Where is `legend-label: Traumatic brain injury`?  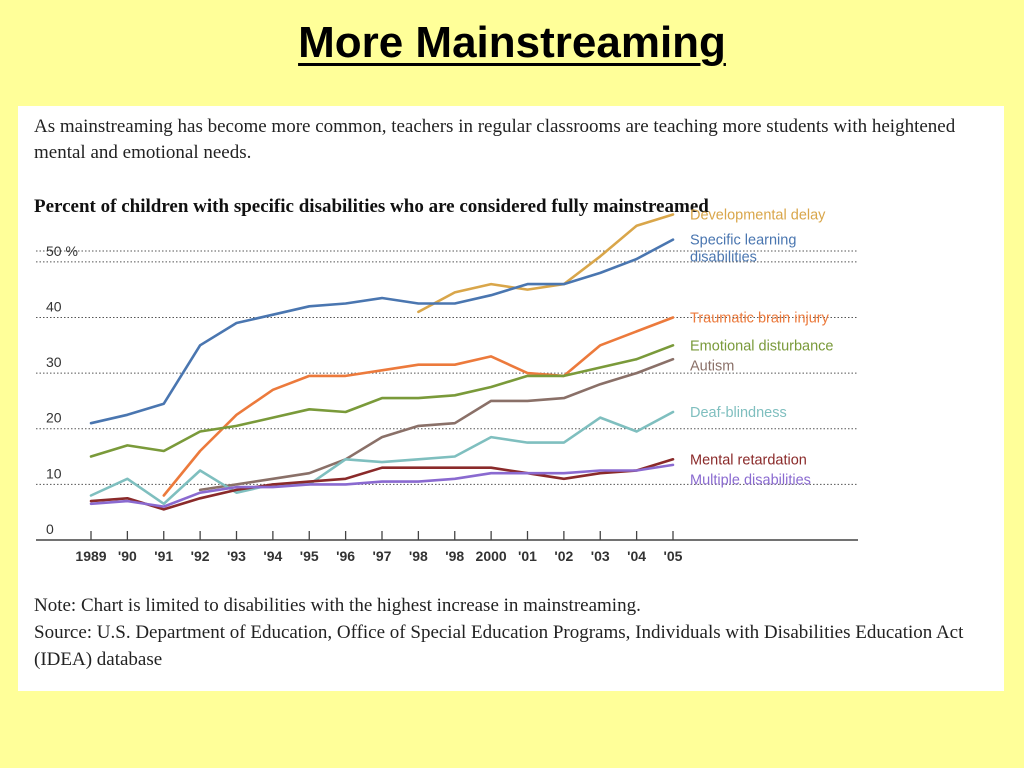 legend-label: Traumatic brain injury is located at coordinates (760, 318).